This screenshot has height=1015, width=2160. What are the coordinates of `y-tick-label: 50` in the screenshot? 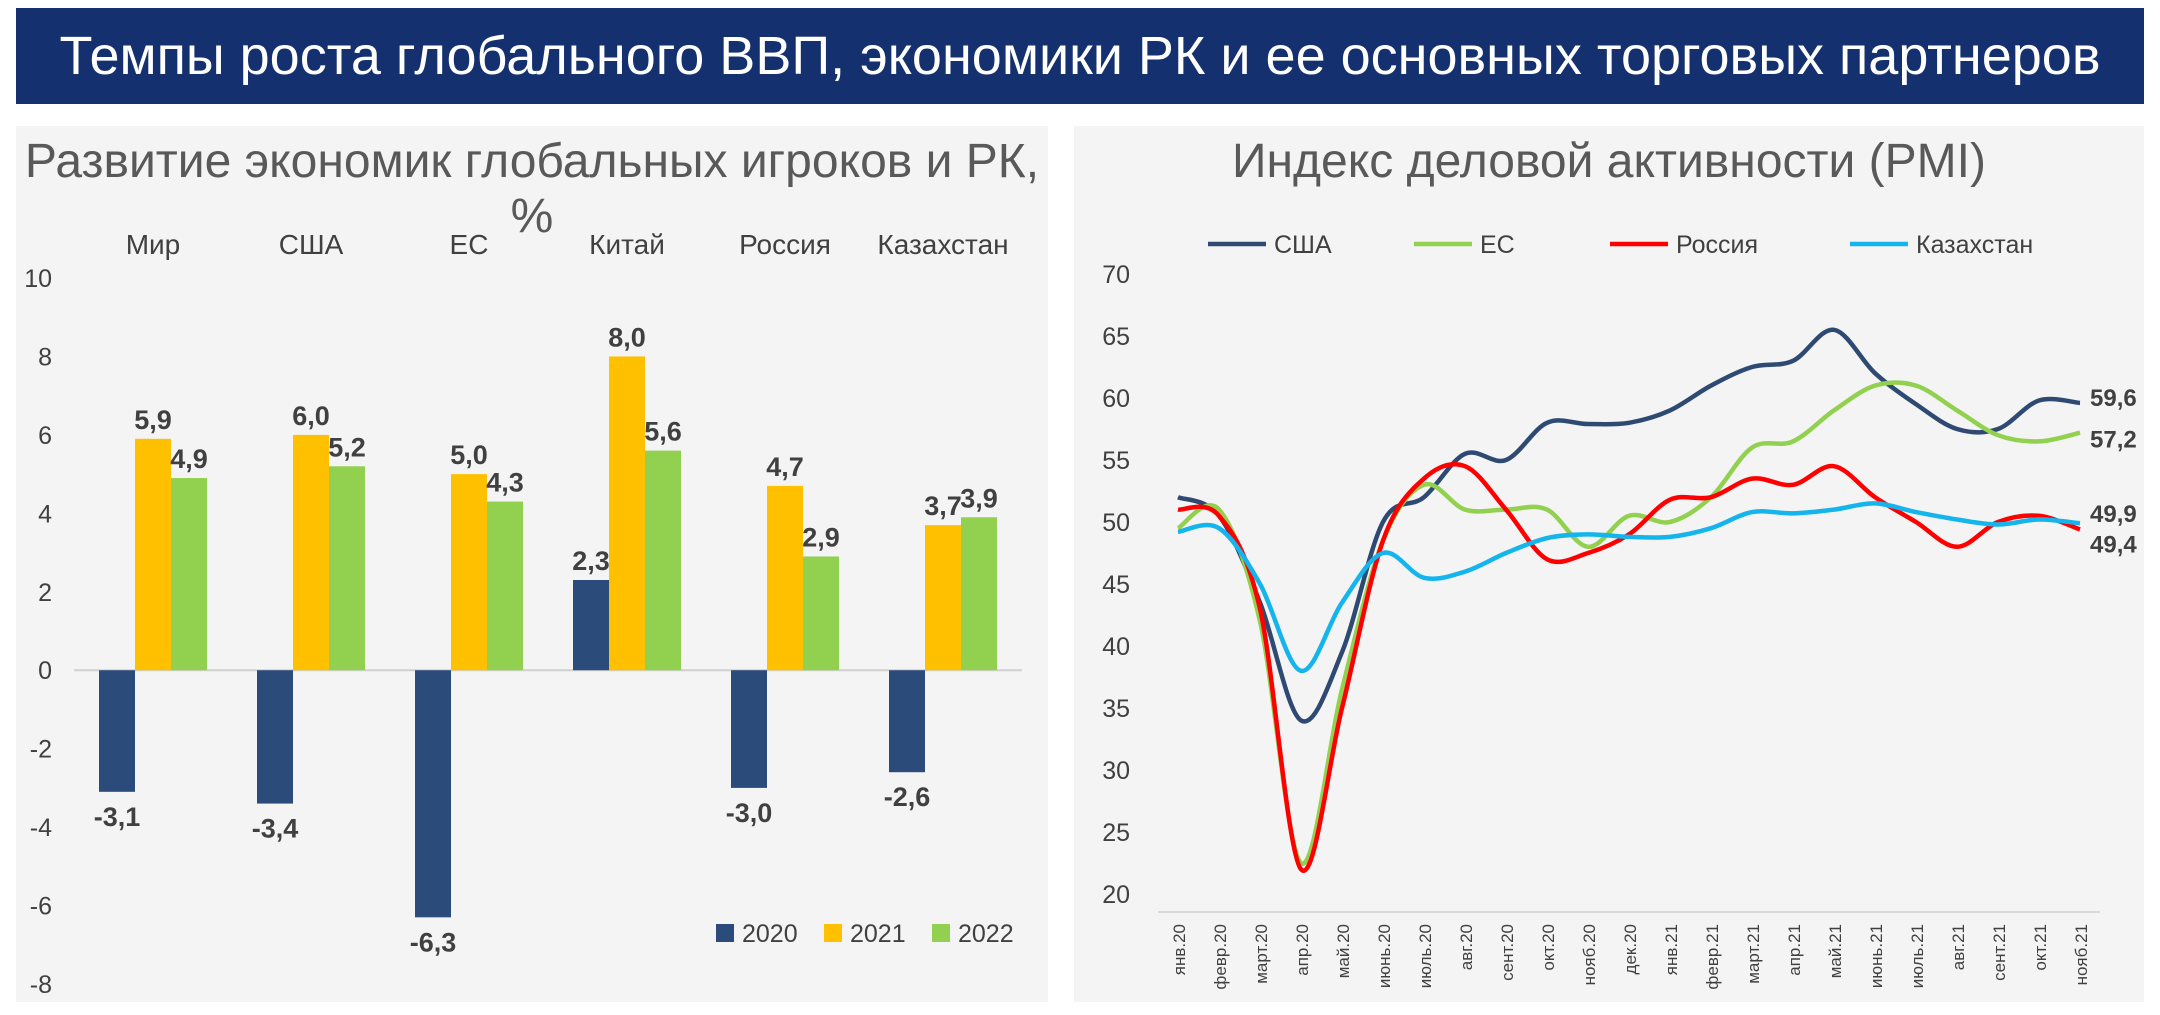 It's located at (1116, 523).